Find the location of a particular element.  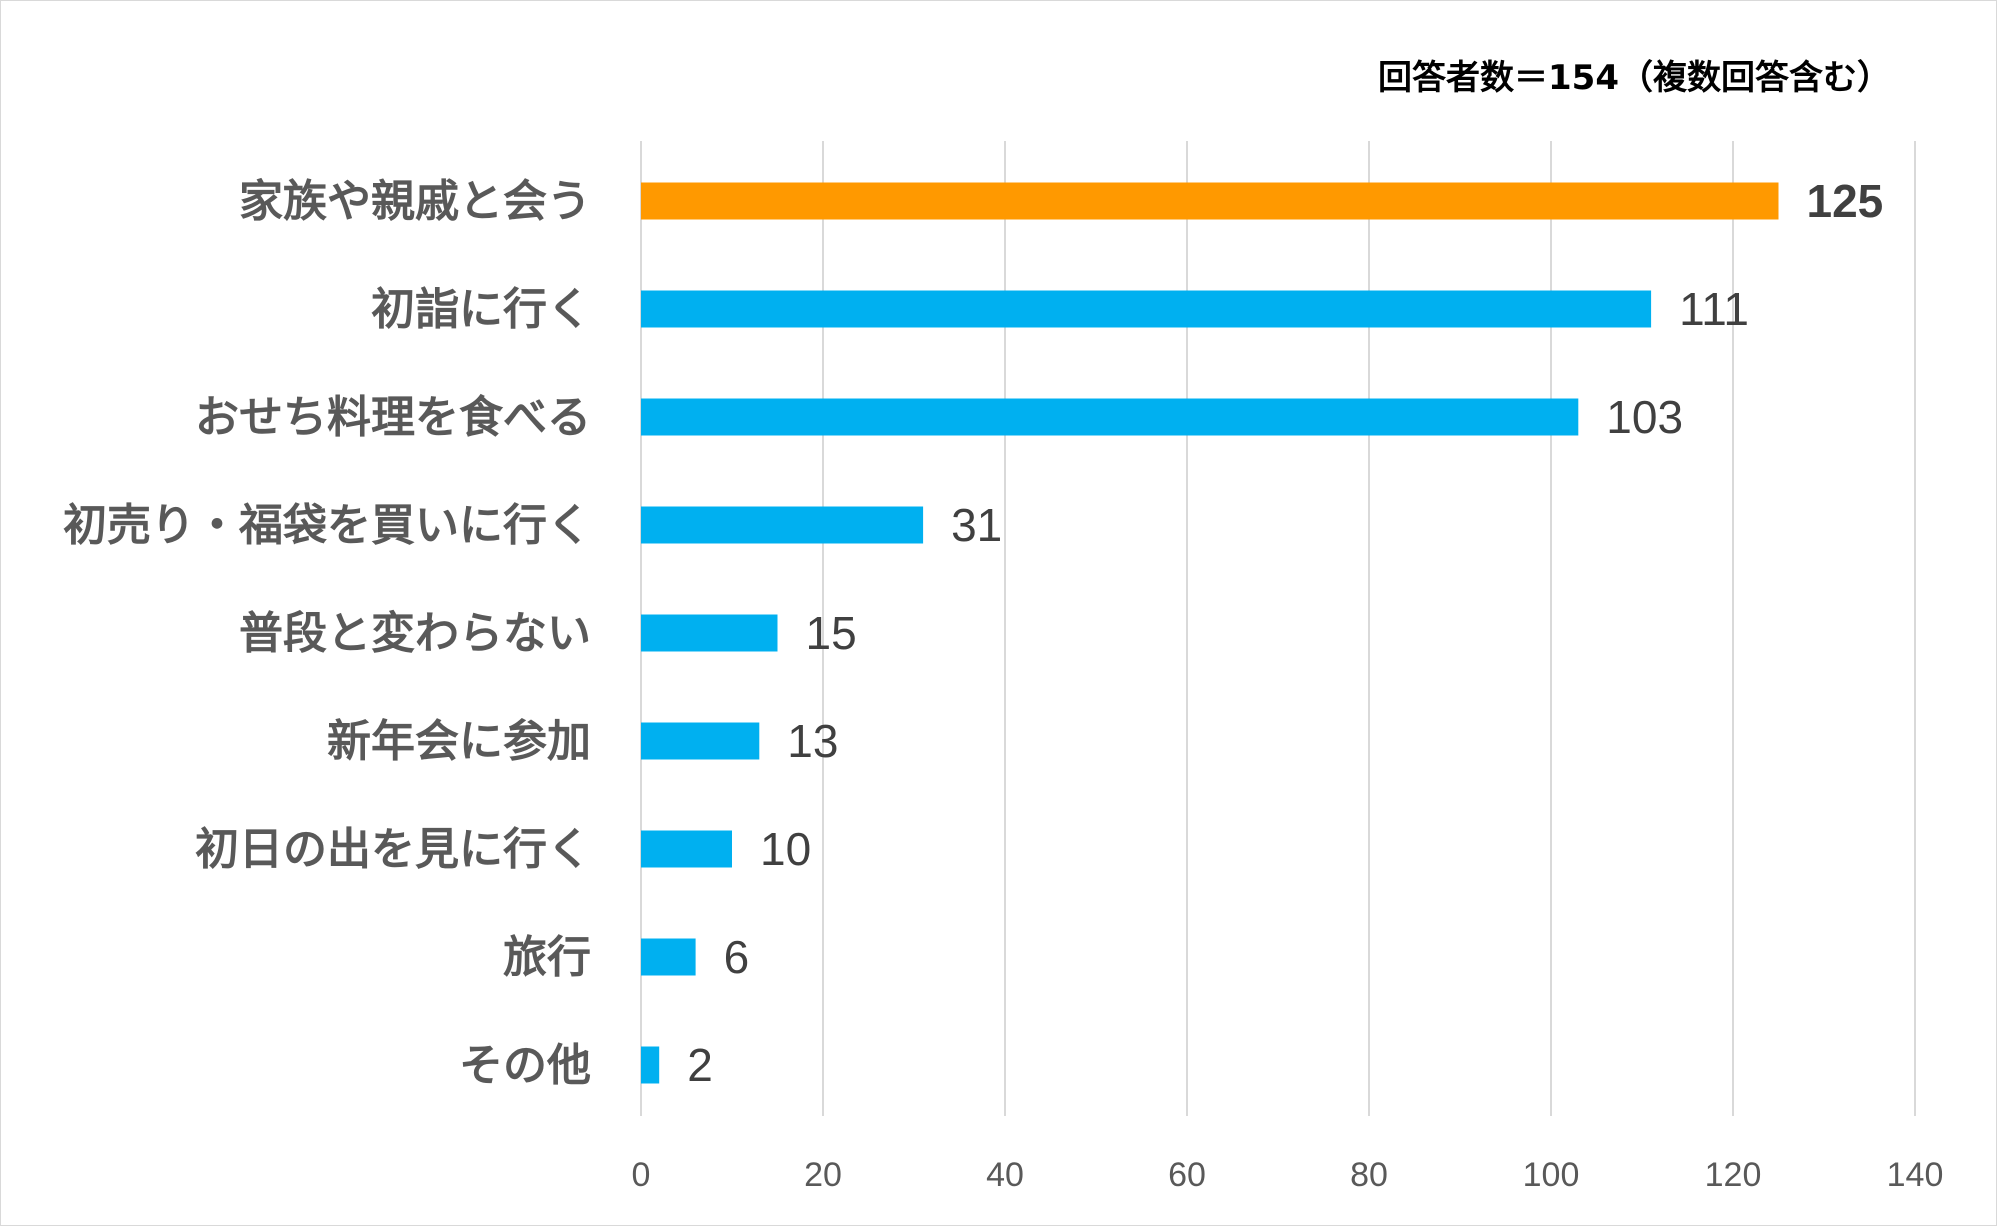

x-tick-label-120: 120 is located at coordinates (1733, 1175).